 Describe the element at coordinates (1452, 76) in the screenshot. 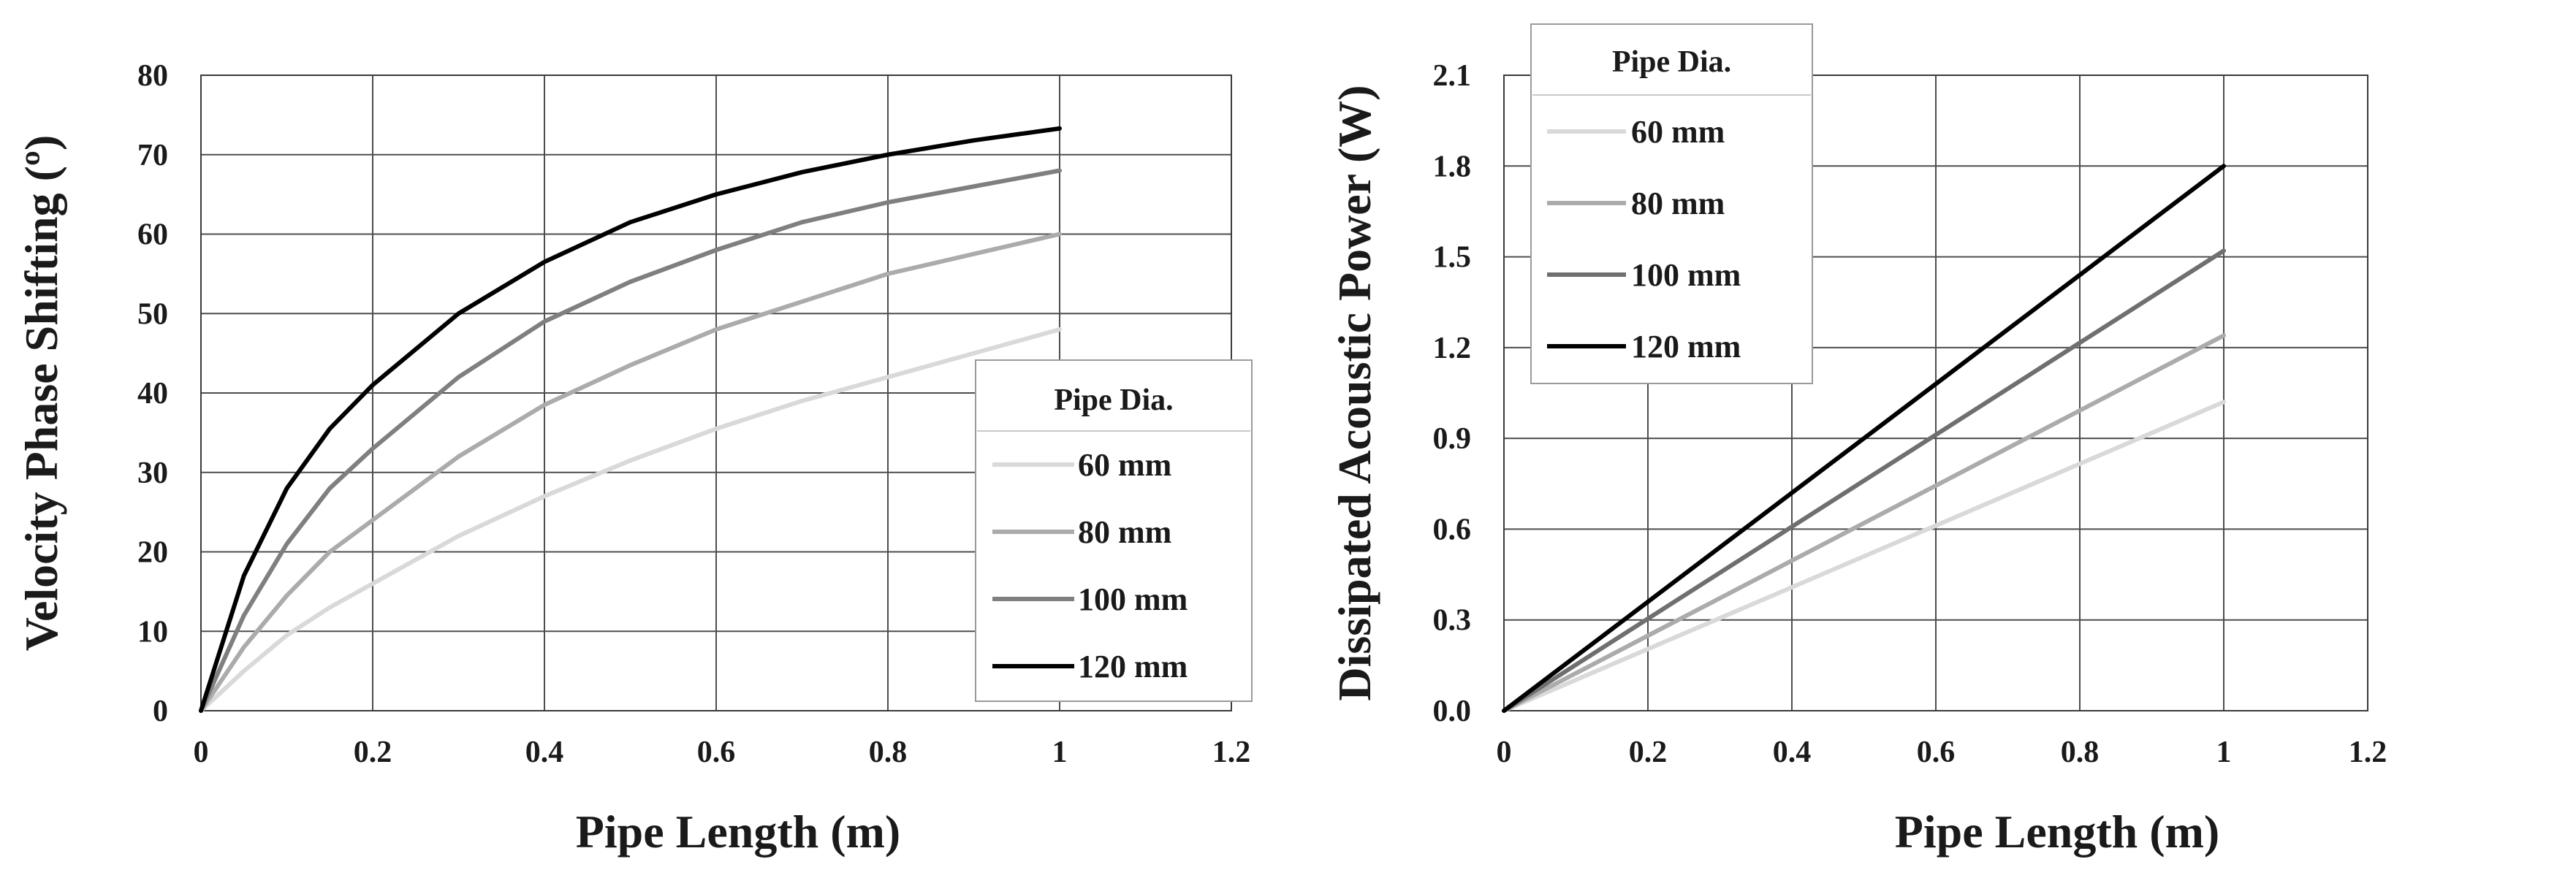

I see `y-tick-label: 2.1` at that location.